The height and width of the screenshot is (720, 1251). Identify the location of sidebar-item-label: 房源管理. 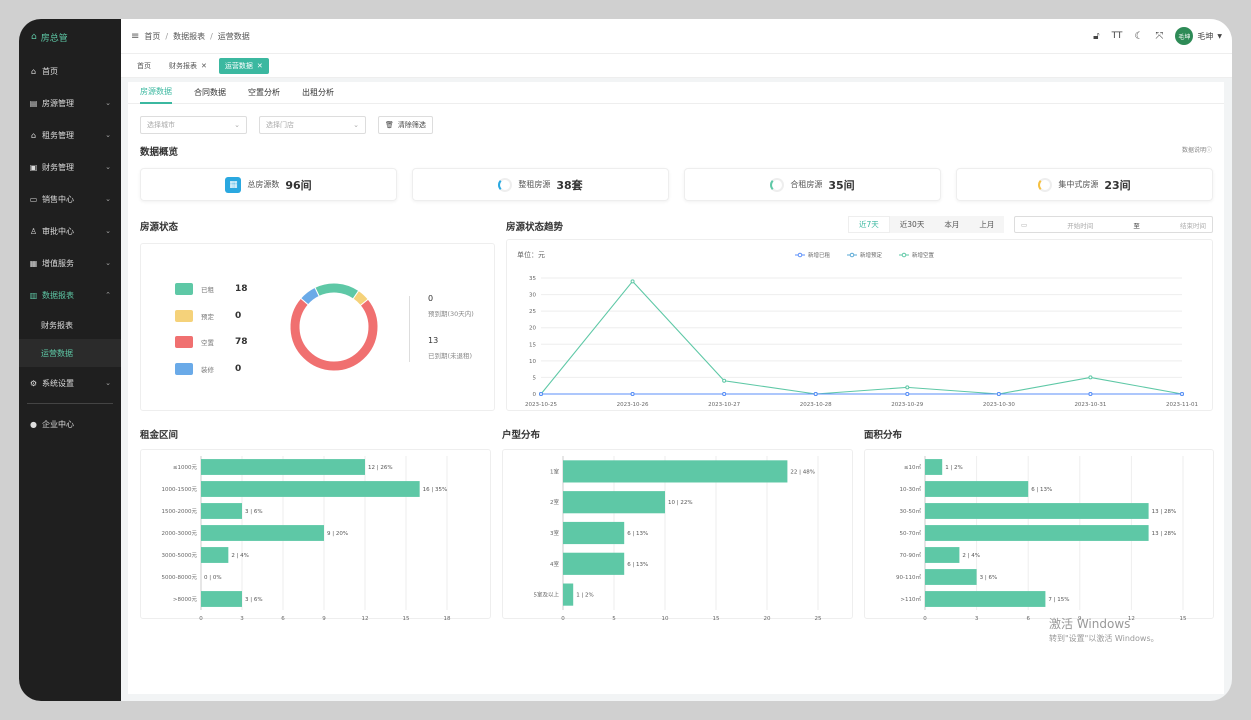
(58, 103).